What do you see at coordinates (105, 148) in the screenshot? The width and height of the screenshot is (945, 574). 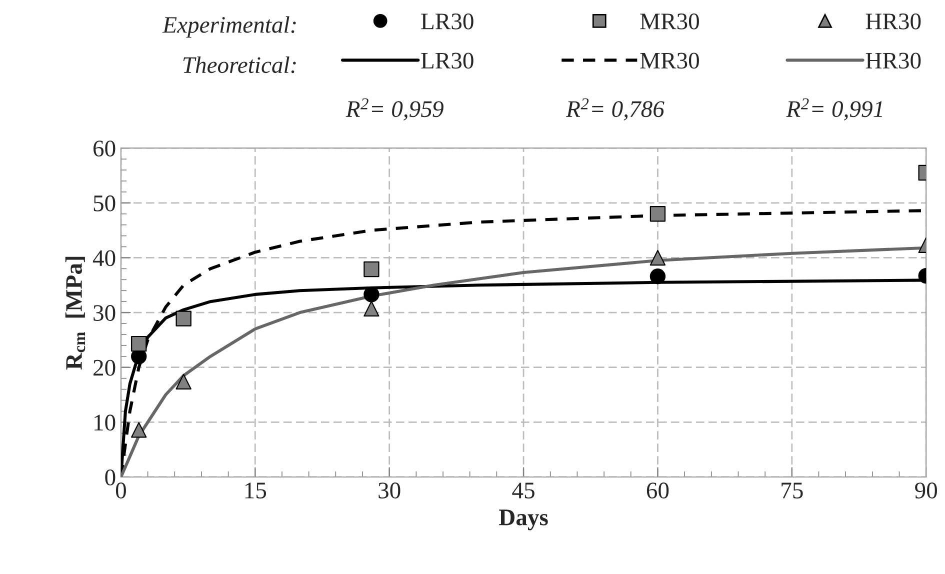 I see `y-tick-label: 60` at bounding box center [105, 148].